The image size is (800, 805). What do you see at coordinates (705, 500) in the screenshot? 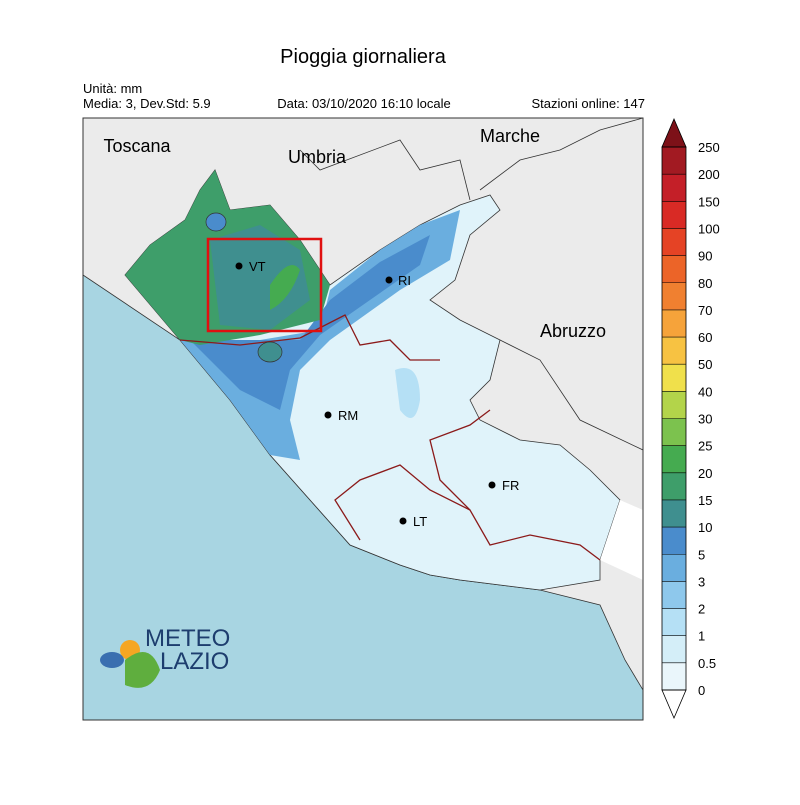
I see `colorbar-label: 15` at bounding box center [705, 500].